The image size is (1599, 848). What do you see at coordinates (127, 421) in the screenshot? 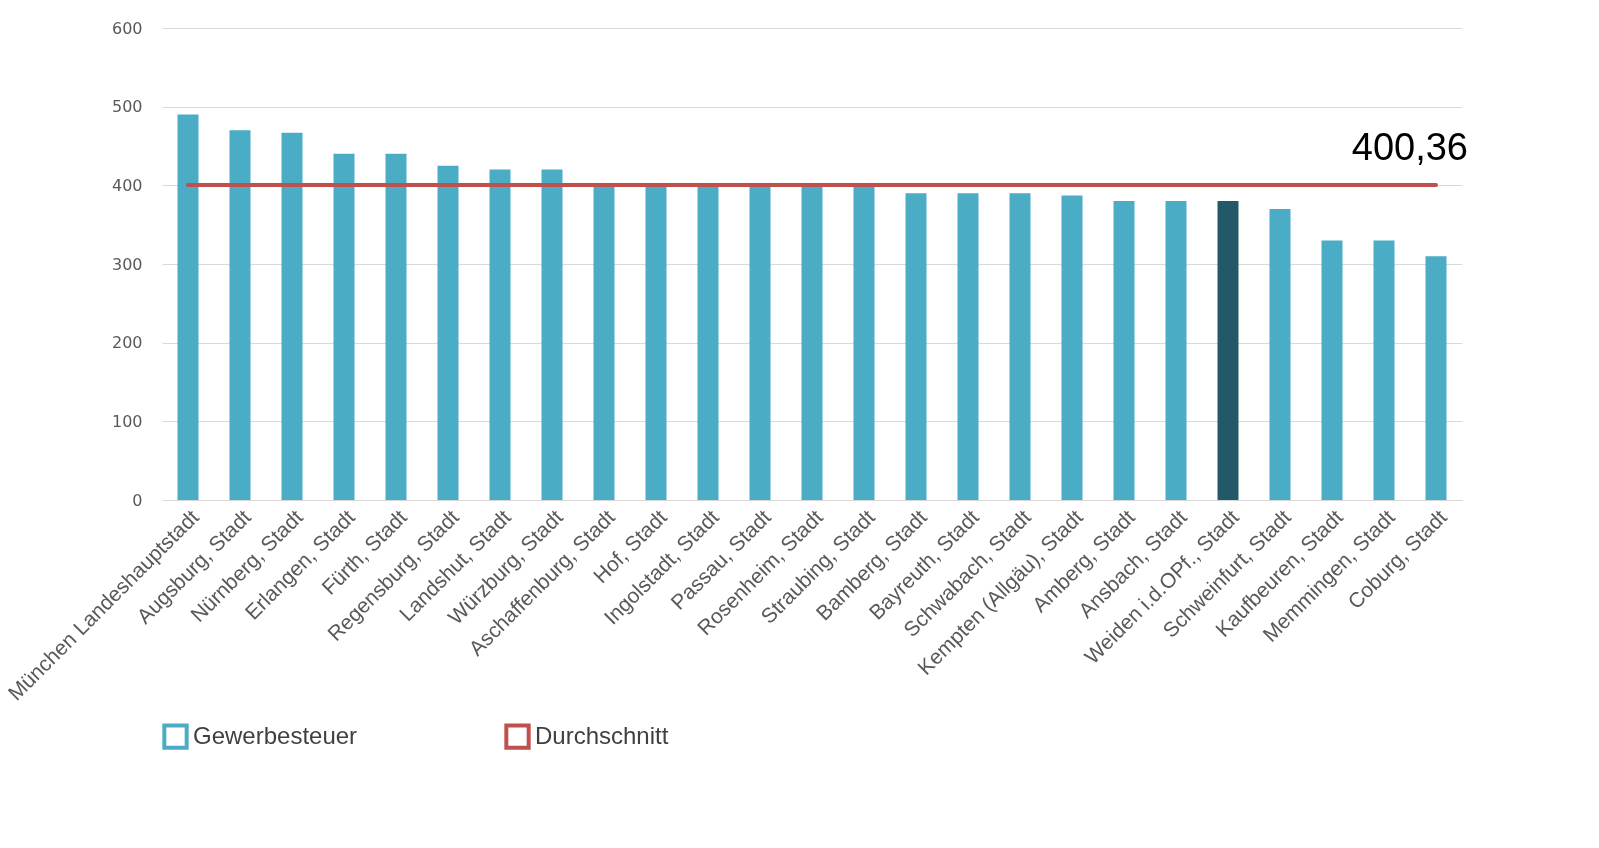
I see `y-tick-label: 100` at bounding box center [127, 421].